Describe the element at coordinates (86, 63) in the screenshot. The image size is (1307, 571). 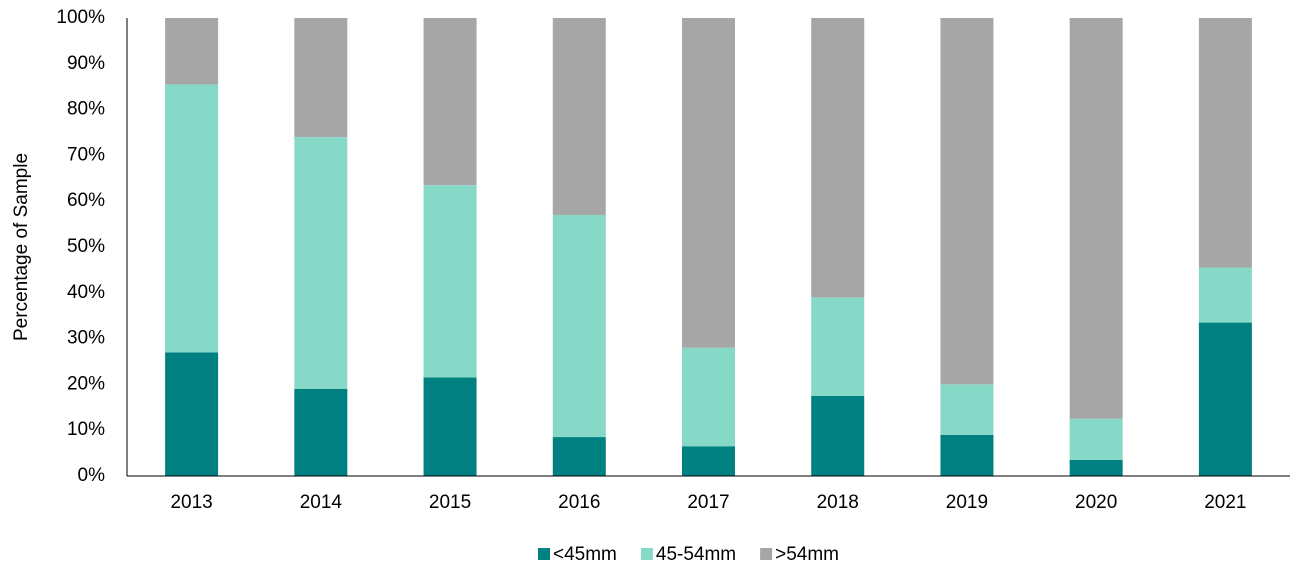
I see `y-tick-label: 90%` at that location.